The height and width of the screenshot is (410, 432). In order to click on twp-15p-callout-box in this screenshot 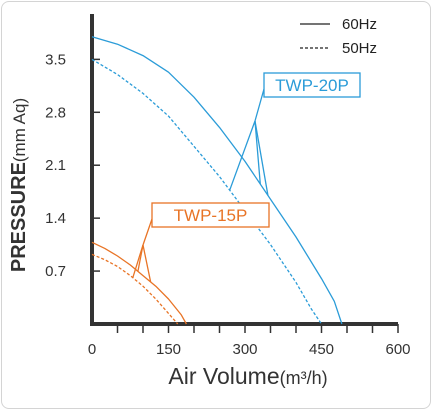, I will do `click(210, 215)`.